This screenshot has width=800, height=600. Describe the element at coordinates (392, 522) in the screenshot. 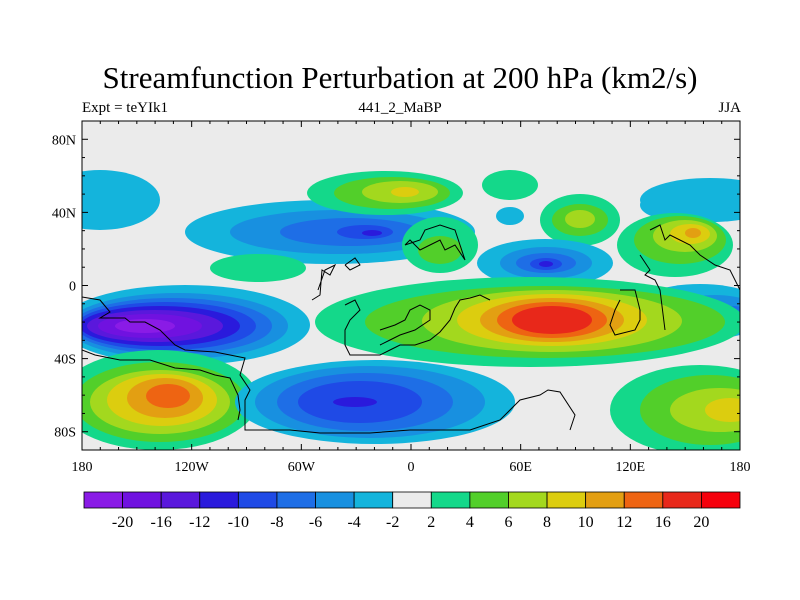

I see `colorbar-label: -2` at that location.